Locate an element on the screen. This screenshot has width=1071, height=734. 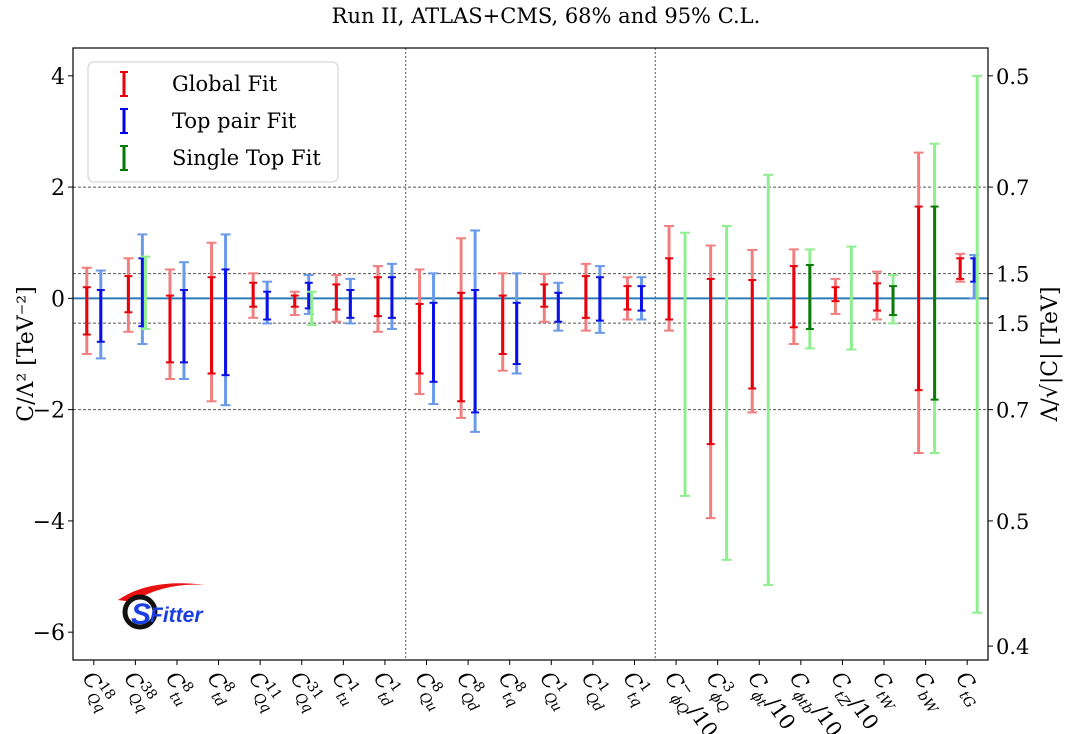
x-tick-label: C1td is located at coordinates (386, 688).